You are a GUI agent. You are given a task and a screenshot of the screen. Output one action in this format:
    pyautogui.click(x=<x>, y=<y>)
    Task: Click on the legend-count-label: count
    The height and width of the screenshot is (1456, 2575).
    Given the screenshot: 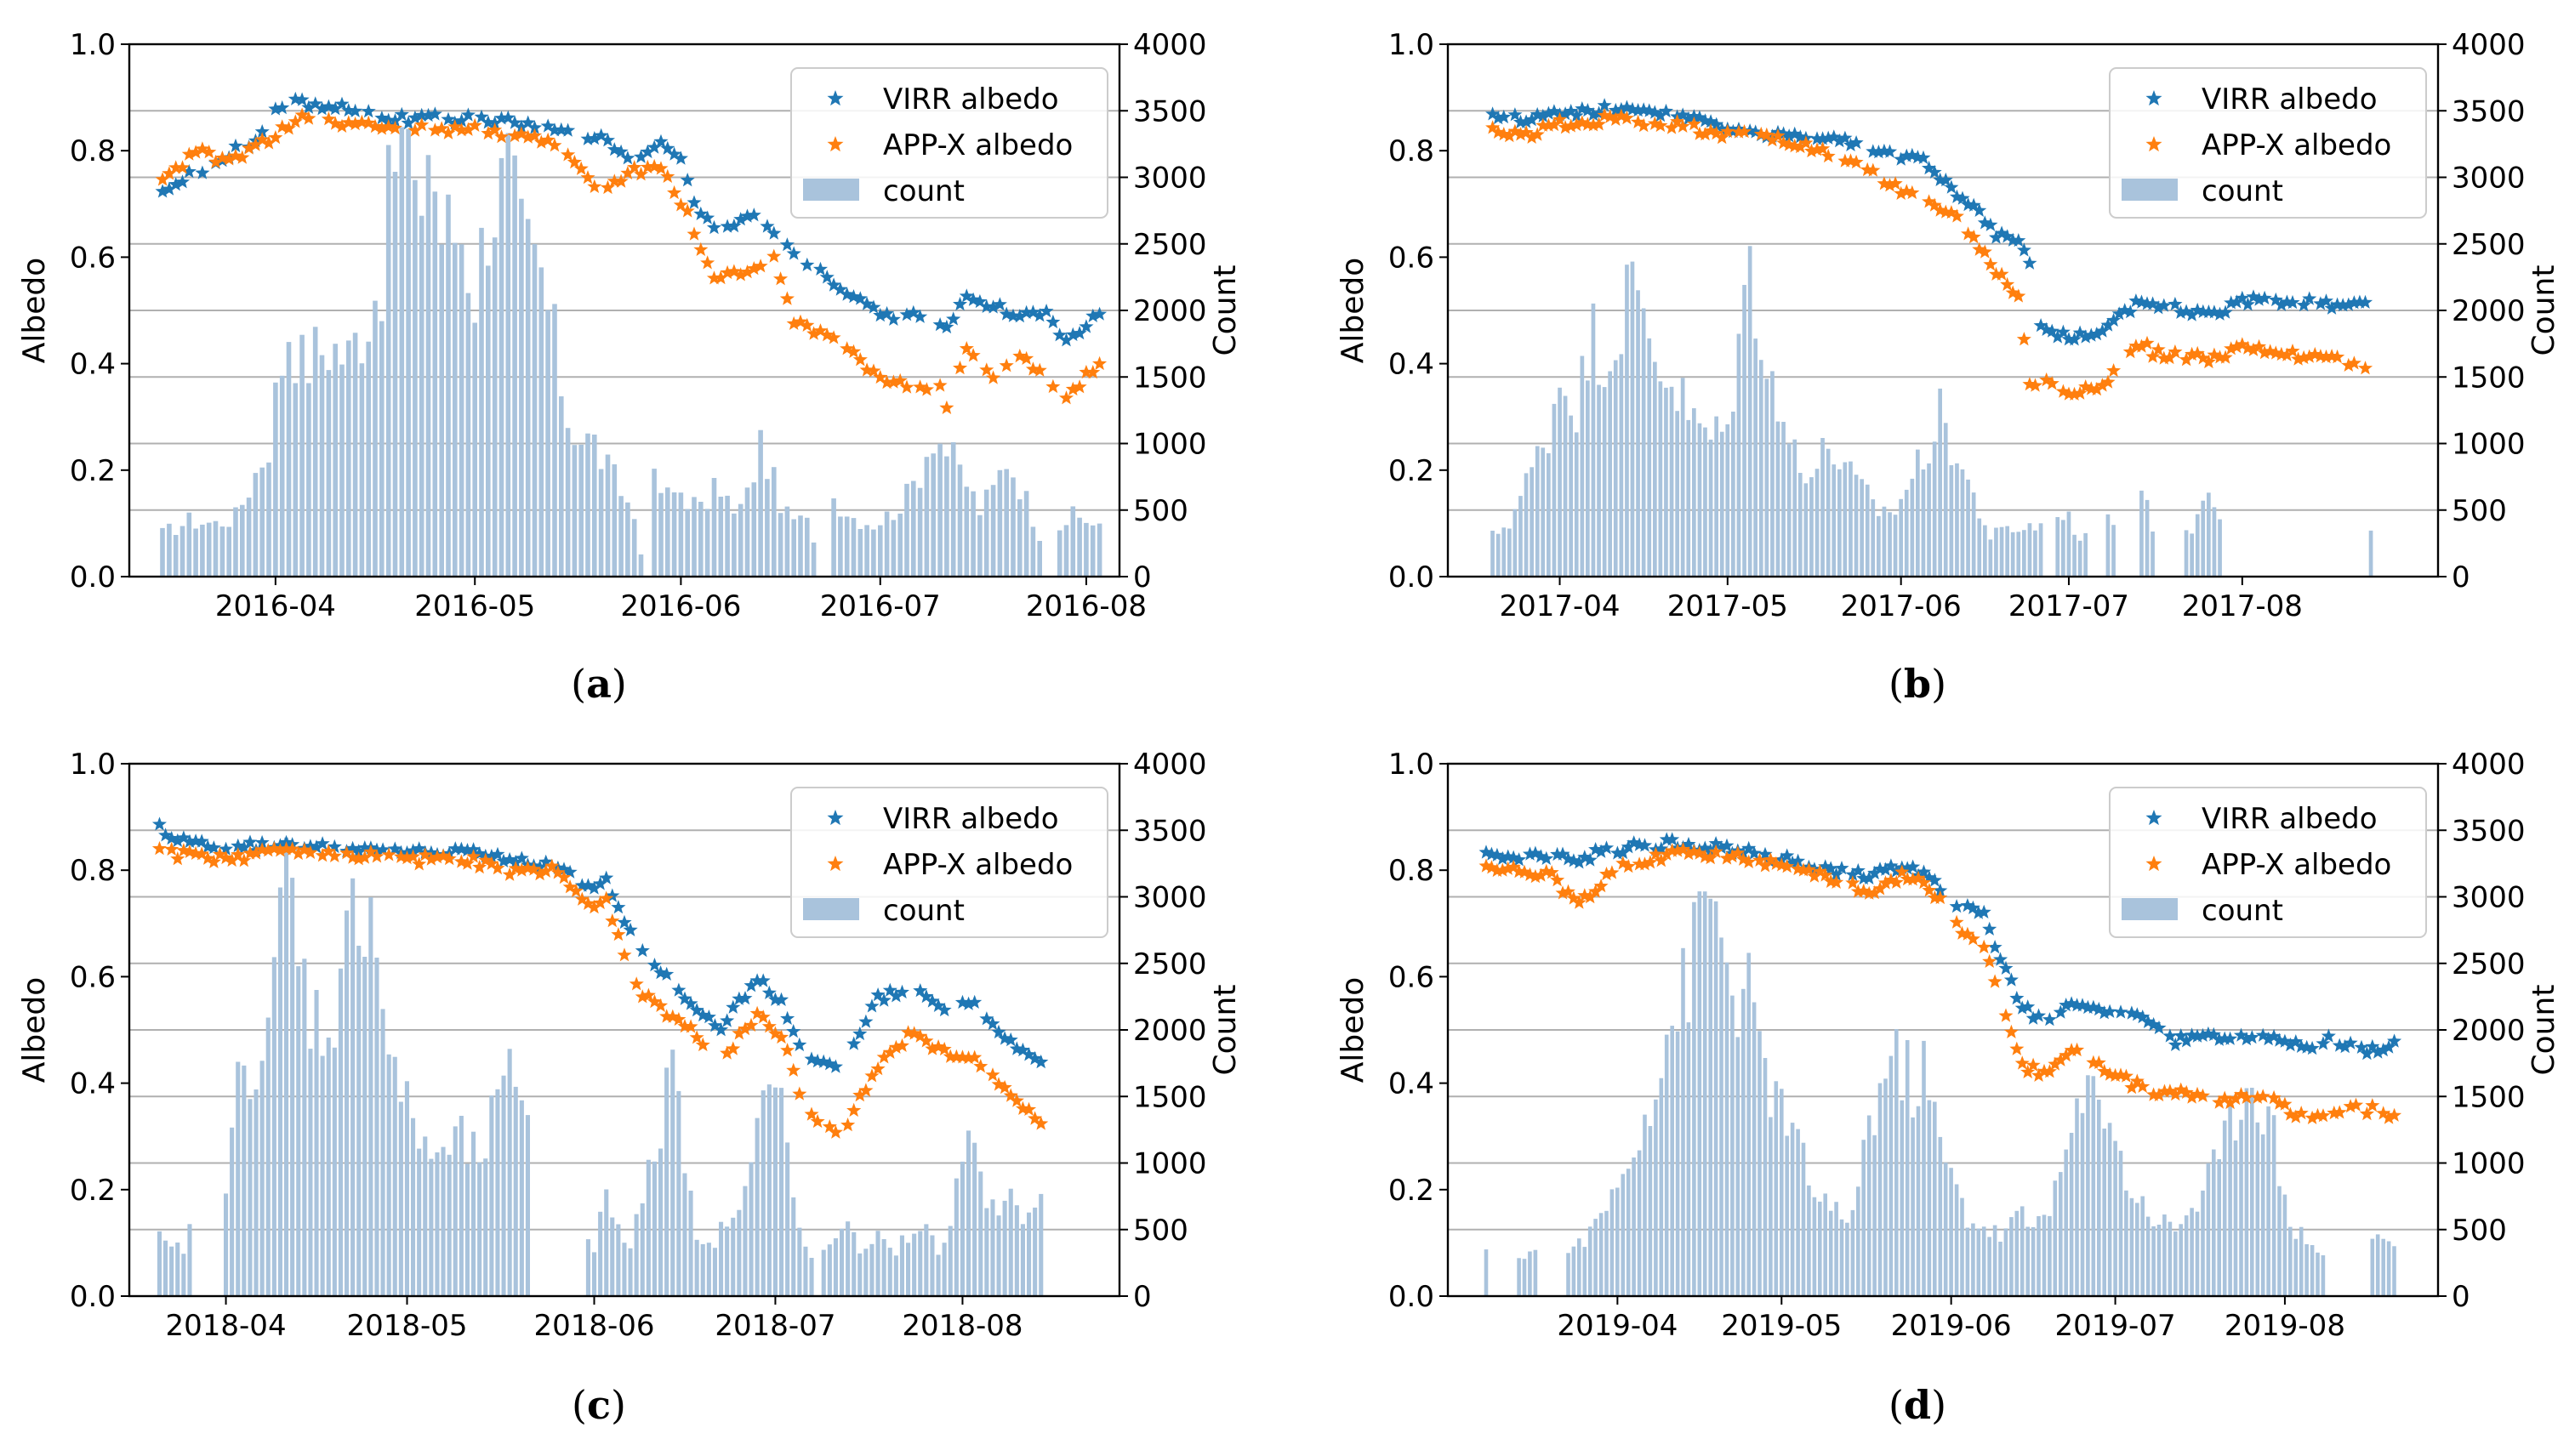 What is the action you would take?
    pyautogui.click(x=2242, y=911)
    